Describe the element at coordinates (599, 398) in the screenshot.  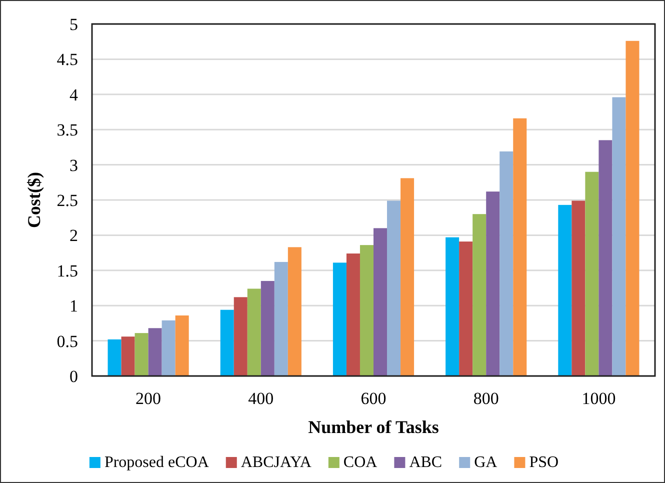
I see `x-tick-label: 1000` at that location.